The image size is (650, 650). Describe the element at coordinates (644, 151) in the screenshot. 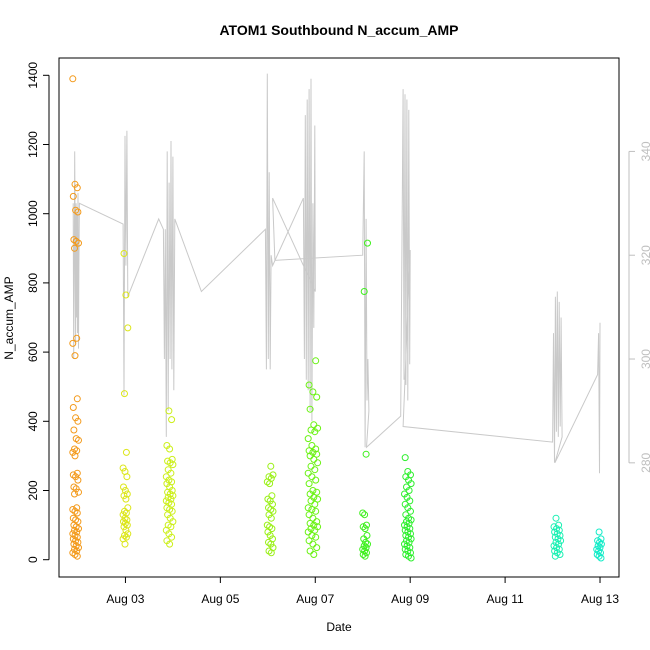

I see `y2-tick-label: 340` at that location.